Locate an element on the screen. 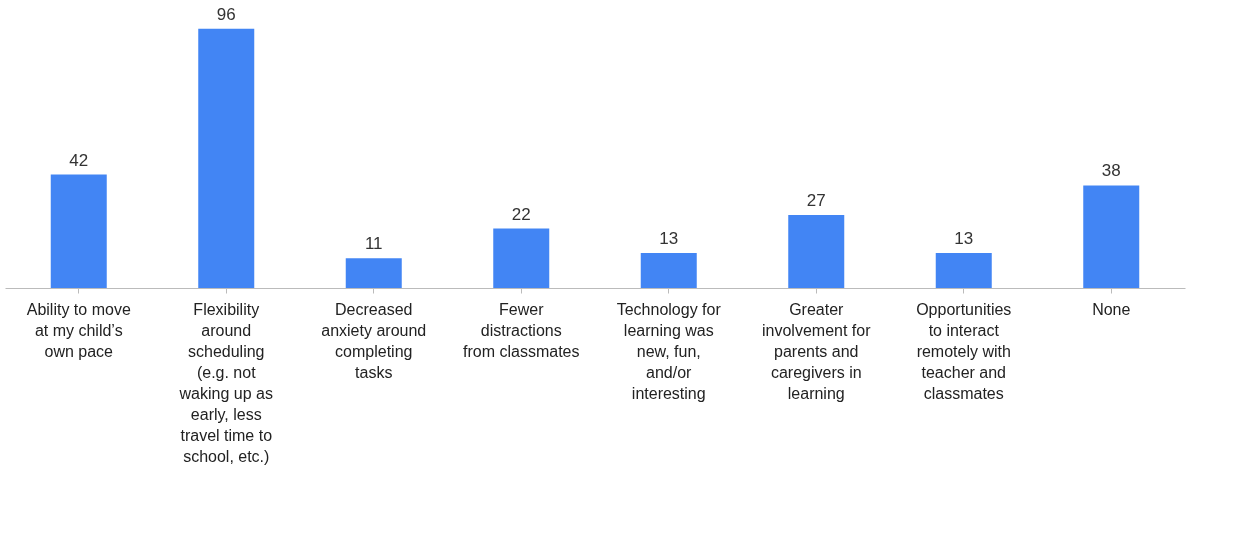  x-tick-label: Opportunities to interact remotely with teacher and classmates is located at coordinates (964, 351).